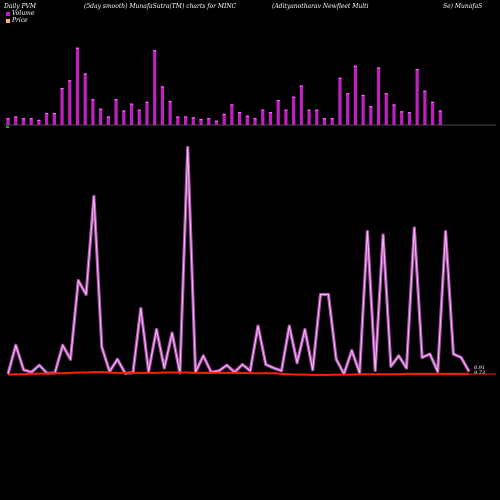 The image size is (500, 500). I want to click on legend-volume: Volume, so click(20, 13).